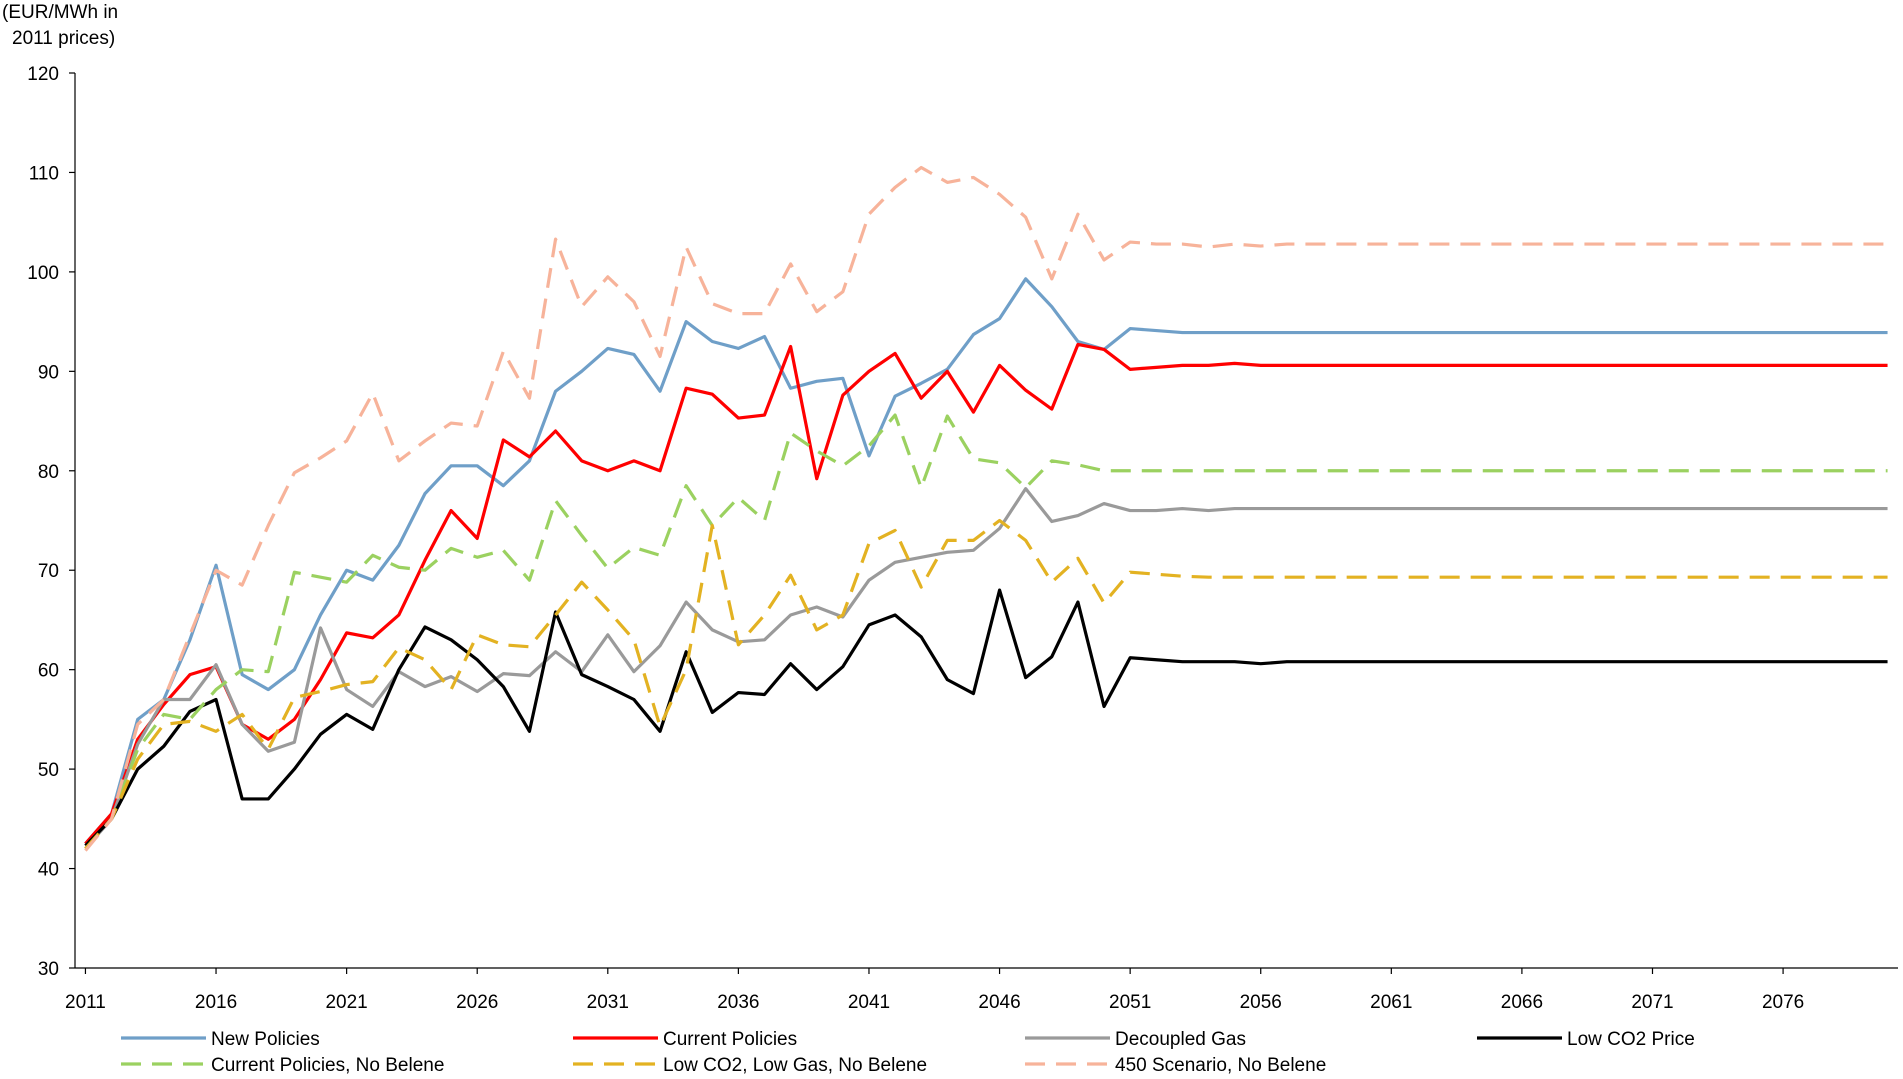  What do you see at coordinates (63, 38) in the screenshot?
I see `y-axis-label: 2011 prices)` at bounding box center [63, 38].